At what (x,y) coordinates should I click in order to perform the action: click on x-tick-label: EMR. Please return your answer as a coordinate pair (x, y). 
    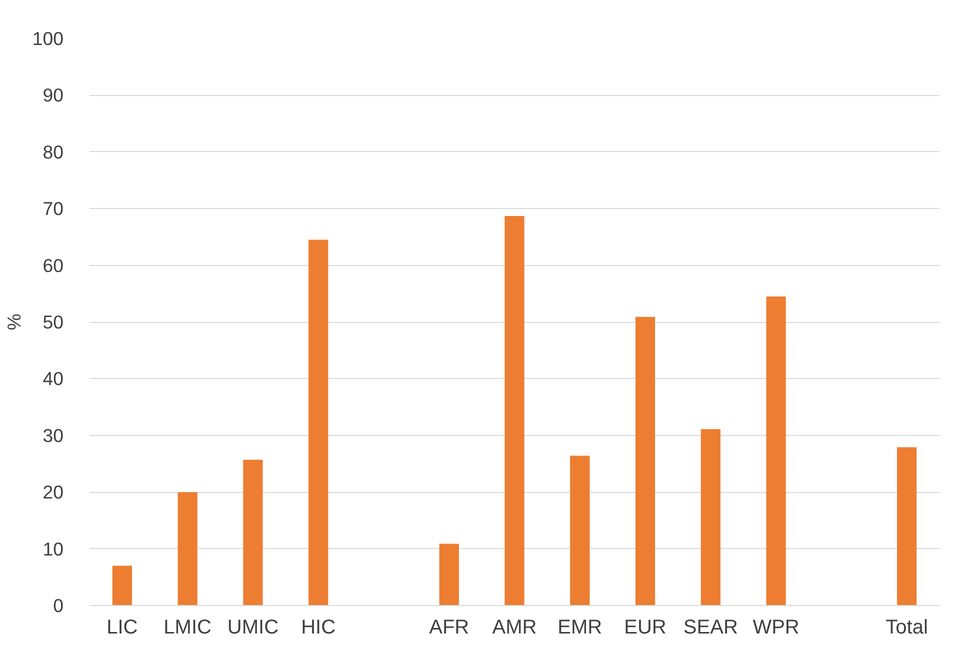
    Looking at the image, I should click on (580, 627).